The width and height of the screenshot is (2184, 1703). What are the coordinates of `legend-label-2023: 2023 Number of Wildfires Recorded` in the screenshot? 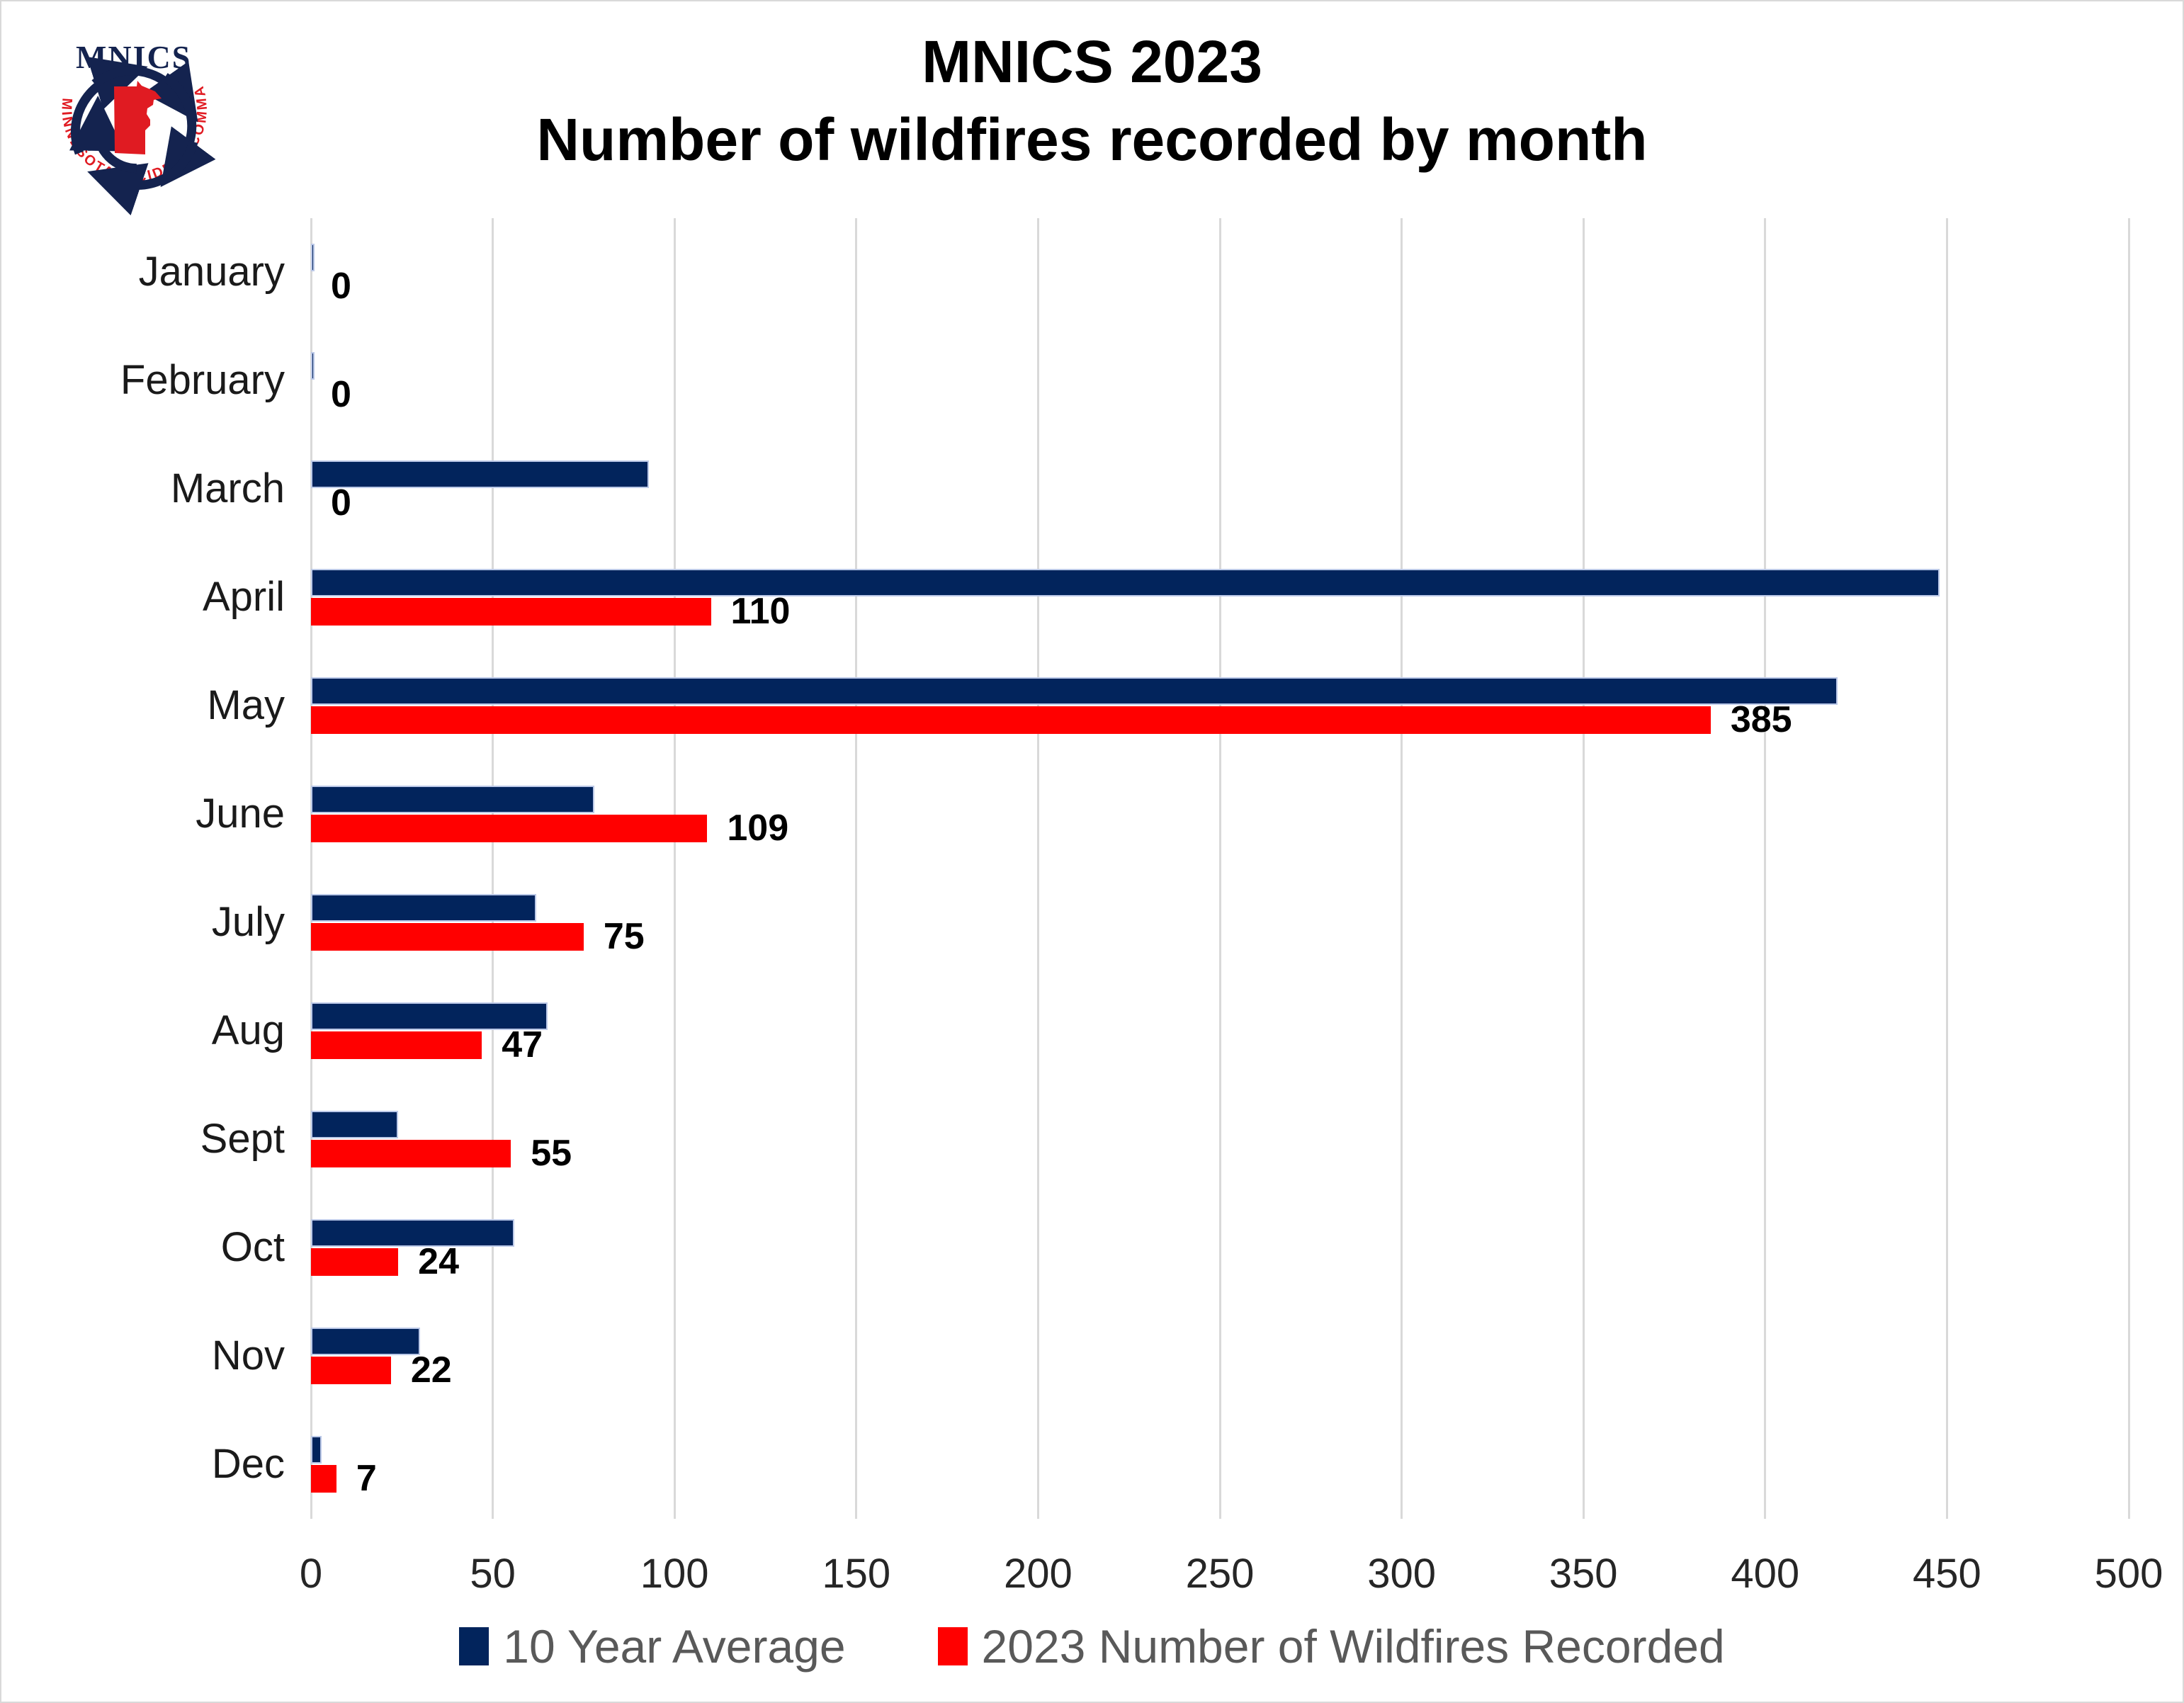 It's located at (1353, 1647).